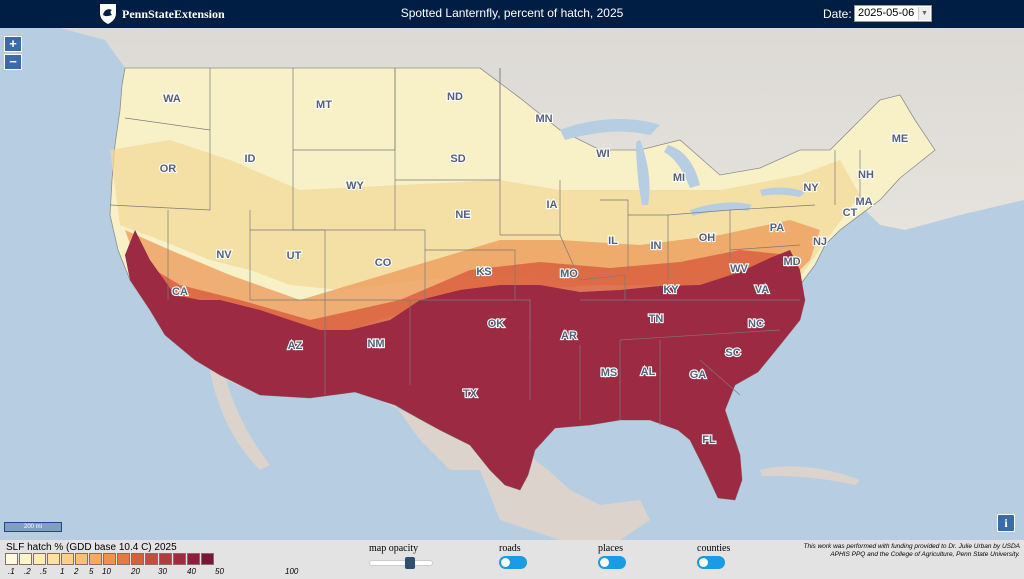 The width and height of the screenshot is (1024, 579). I want to click on scale-bar: 200 mi, so click(33, 527).